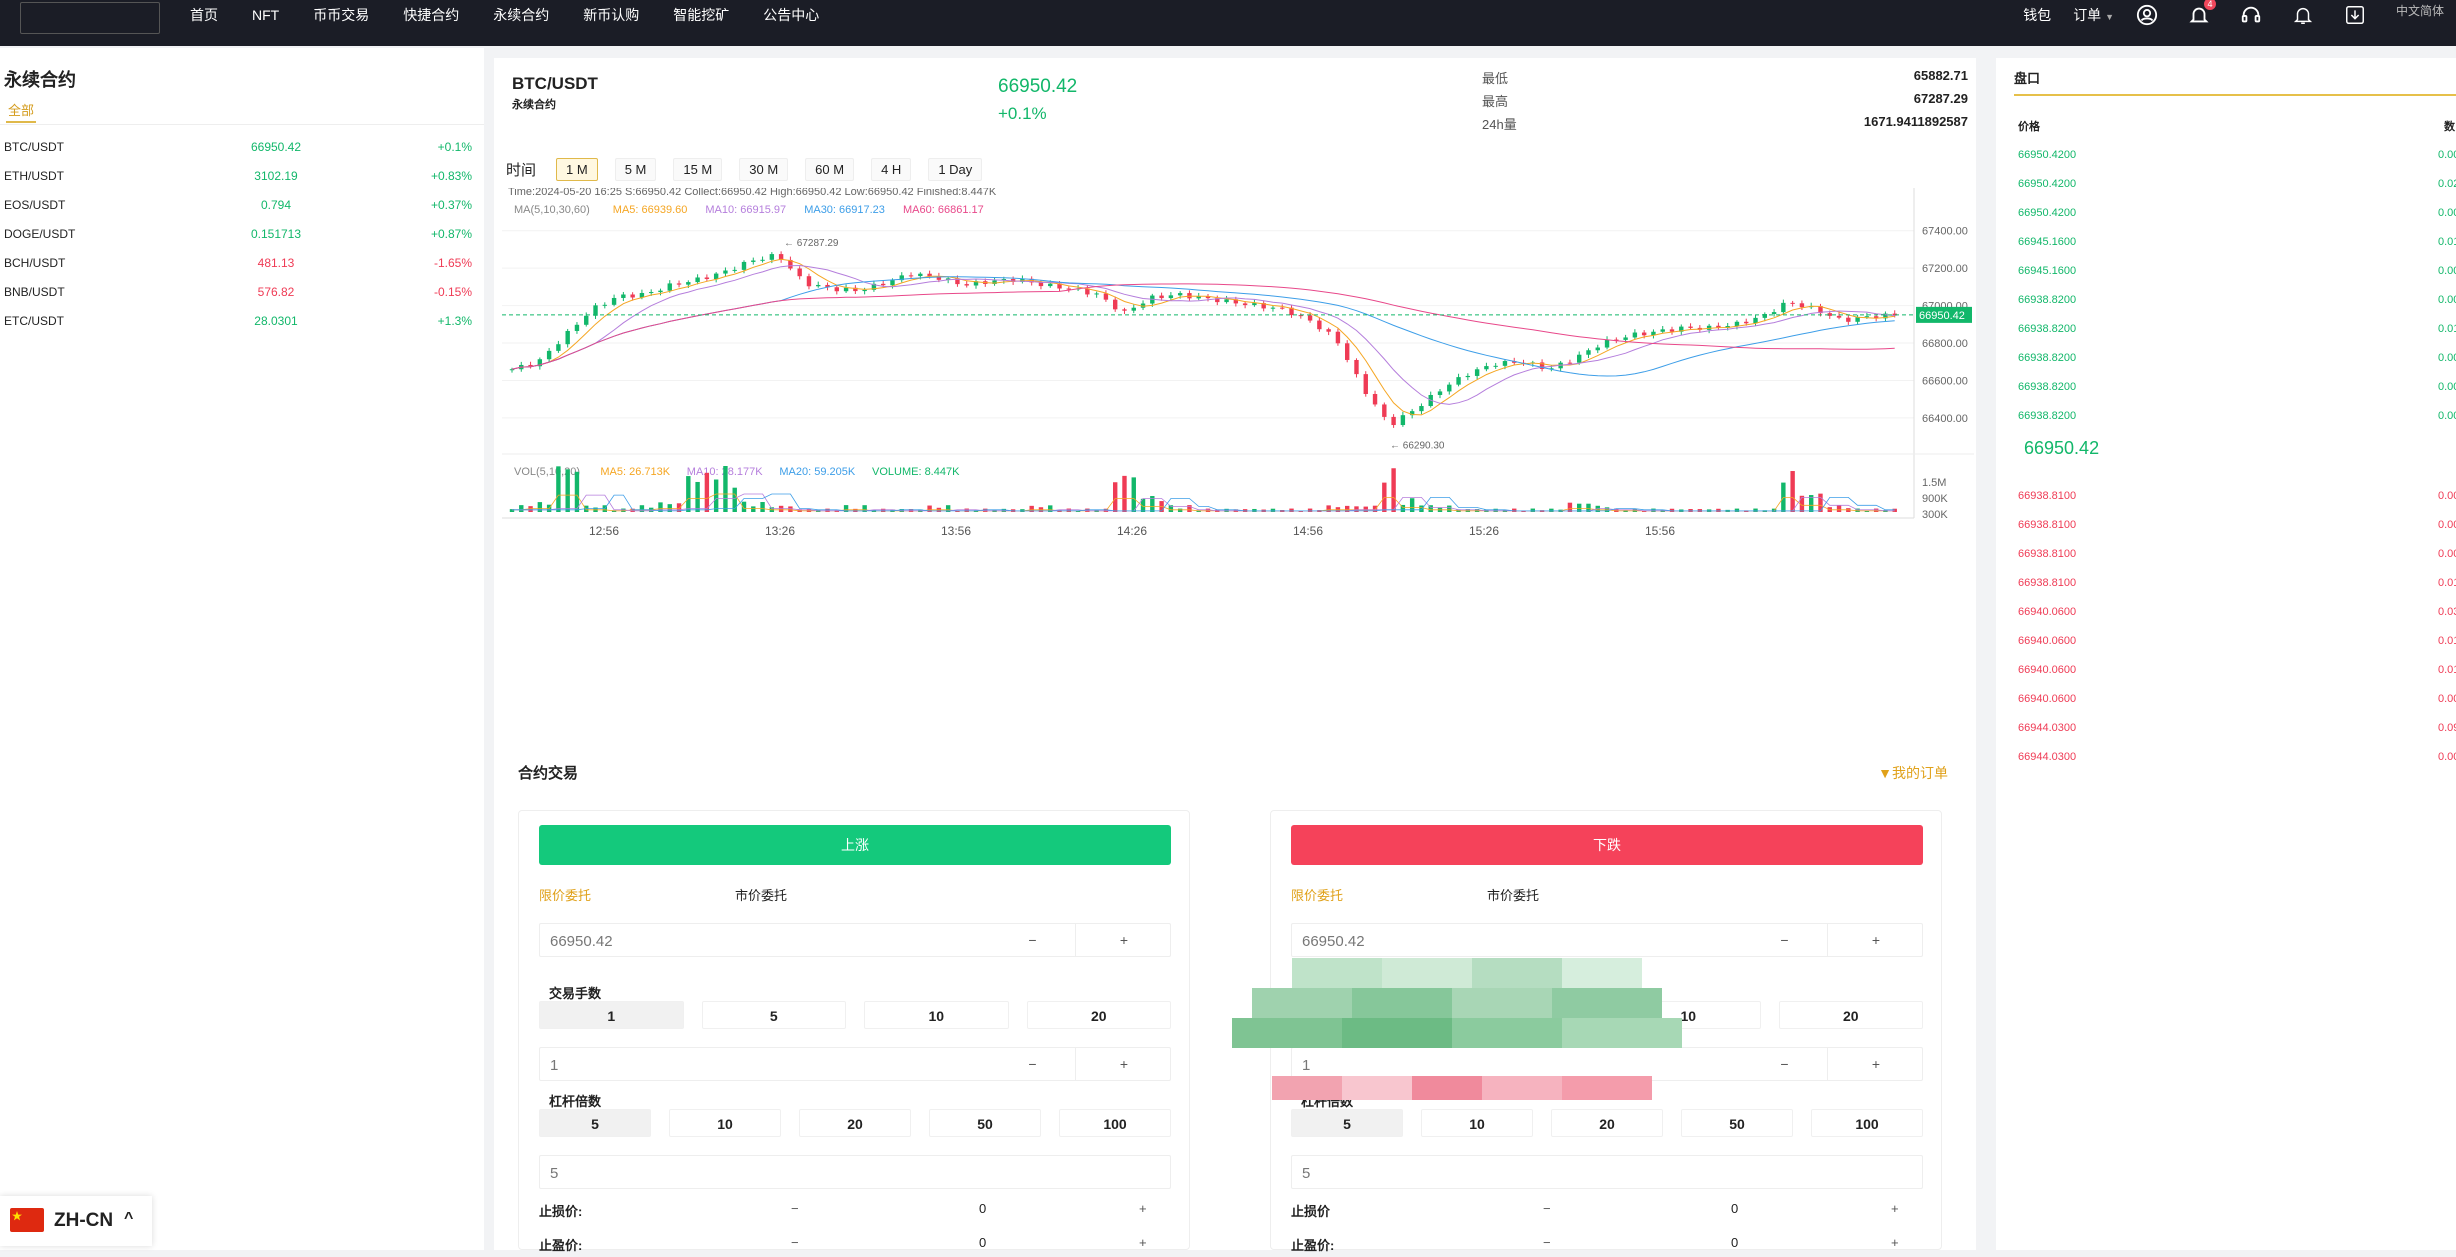 This screenshot has width=2456, height=1257. Describe the element at coordinates (1306, 1173) in the screenshot. I see `leverage-value: 5` at that location.